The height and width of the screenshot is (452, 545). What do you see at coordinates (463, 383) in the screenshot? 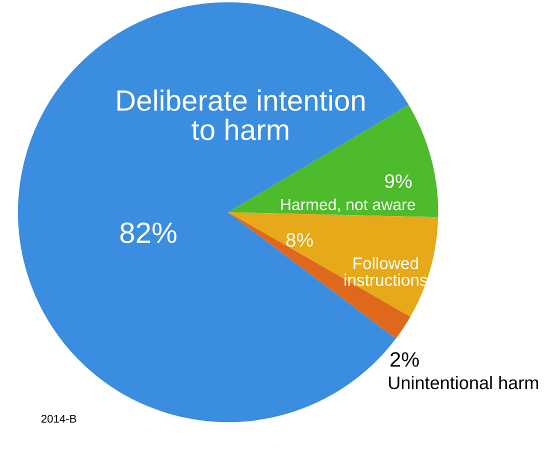
I see `slice-label: Unintentional harm` at bounding box center [463, 383].